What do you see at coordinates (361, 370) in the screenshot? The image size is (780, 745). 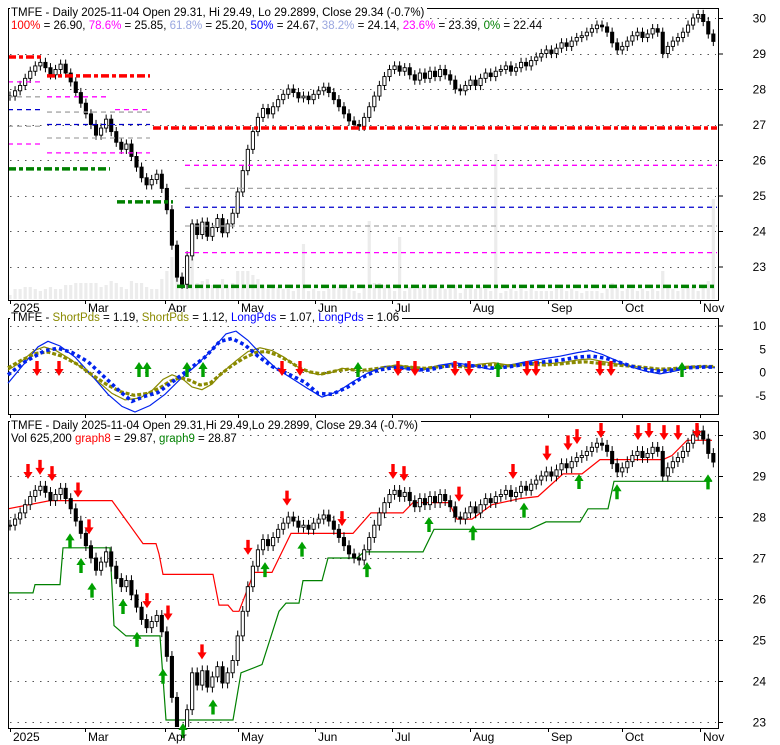 I see `LongPds-thick-line` at bounding box center [361, 370].